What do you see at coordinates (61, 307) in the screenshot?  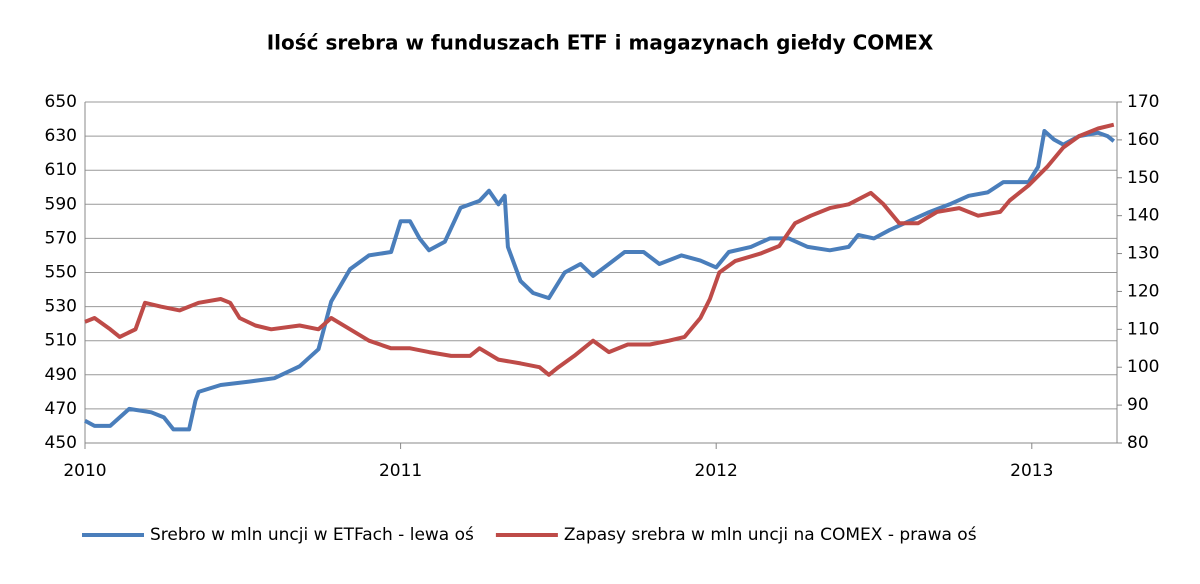 I see `y-tick-label: 530` at bounding box center [61, 307].